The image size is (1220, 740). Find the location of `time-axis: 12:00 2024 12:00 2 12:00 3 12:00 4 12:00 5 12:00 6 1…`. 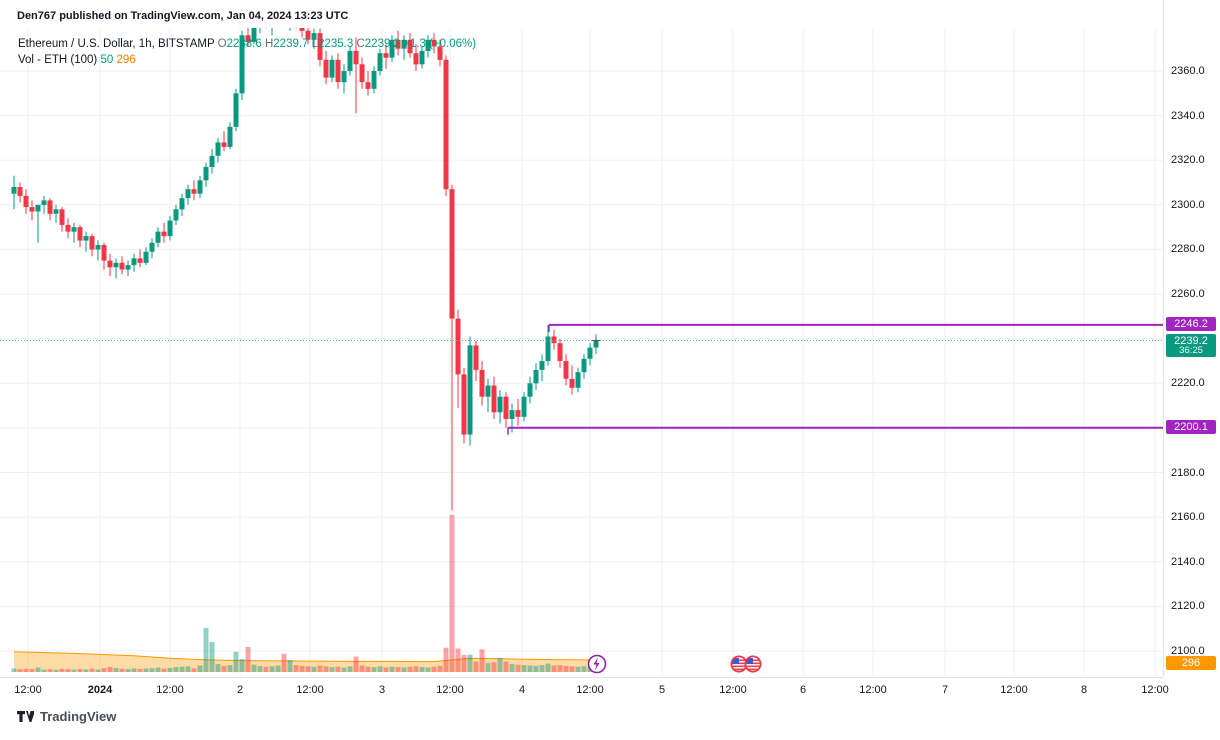

time-axis: 12:00 2024 12:00 2 12:00 3 12:00 4 12:00 5 12:00 6 1… is located at coordinates (584, 690).